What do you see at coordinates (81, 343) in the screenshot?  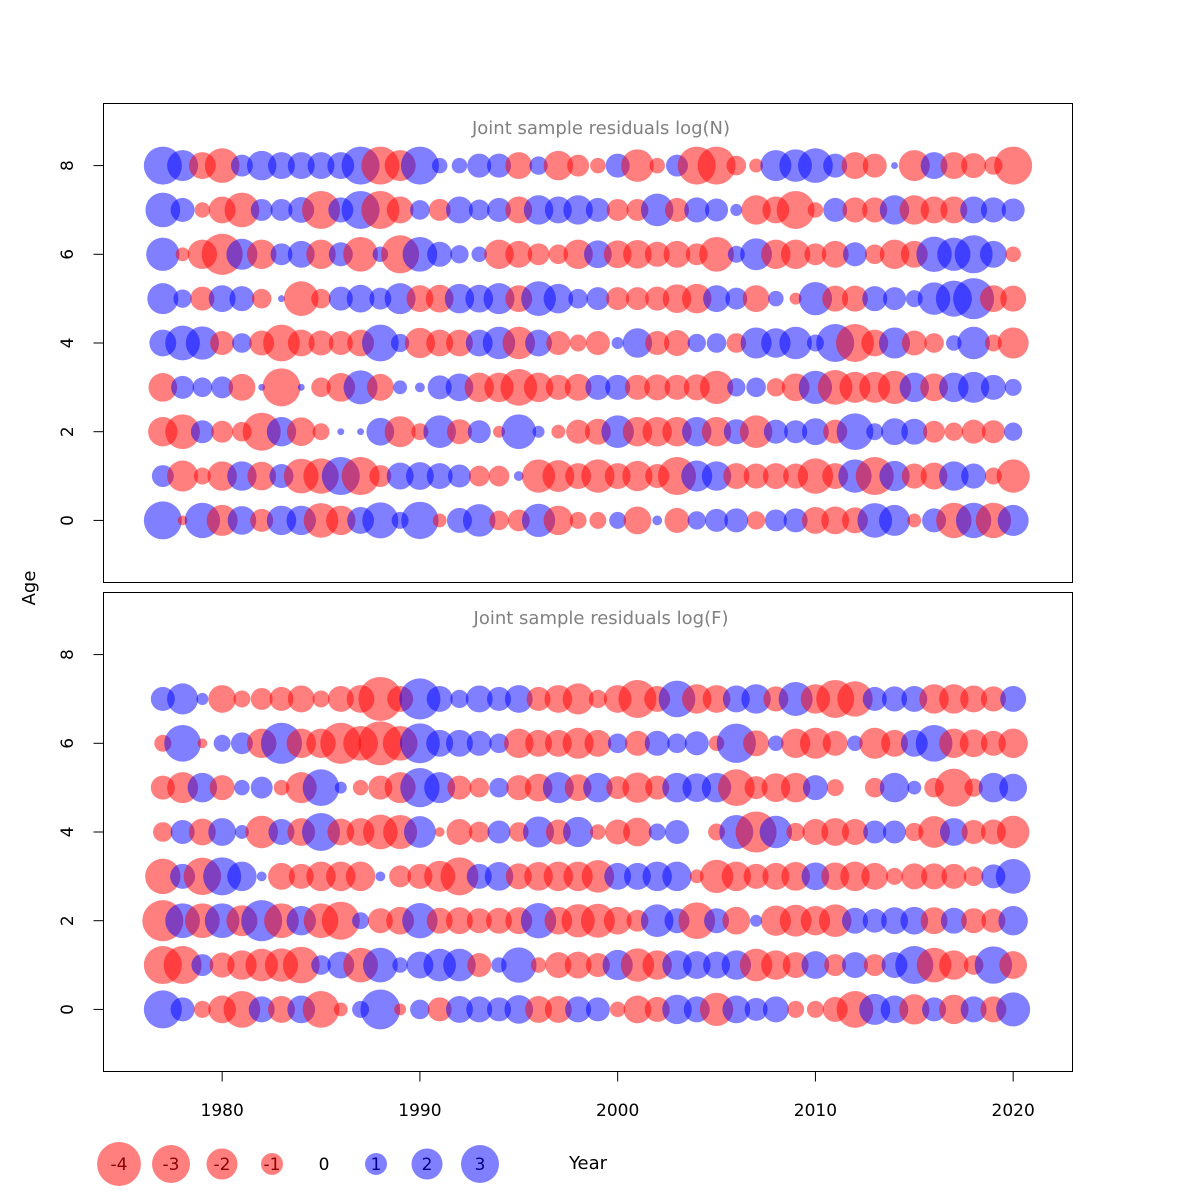 I see `panel-logN-y-axis: 0 2 4 6 8` at bounding box center [81, 343].